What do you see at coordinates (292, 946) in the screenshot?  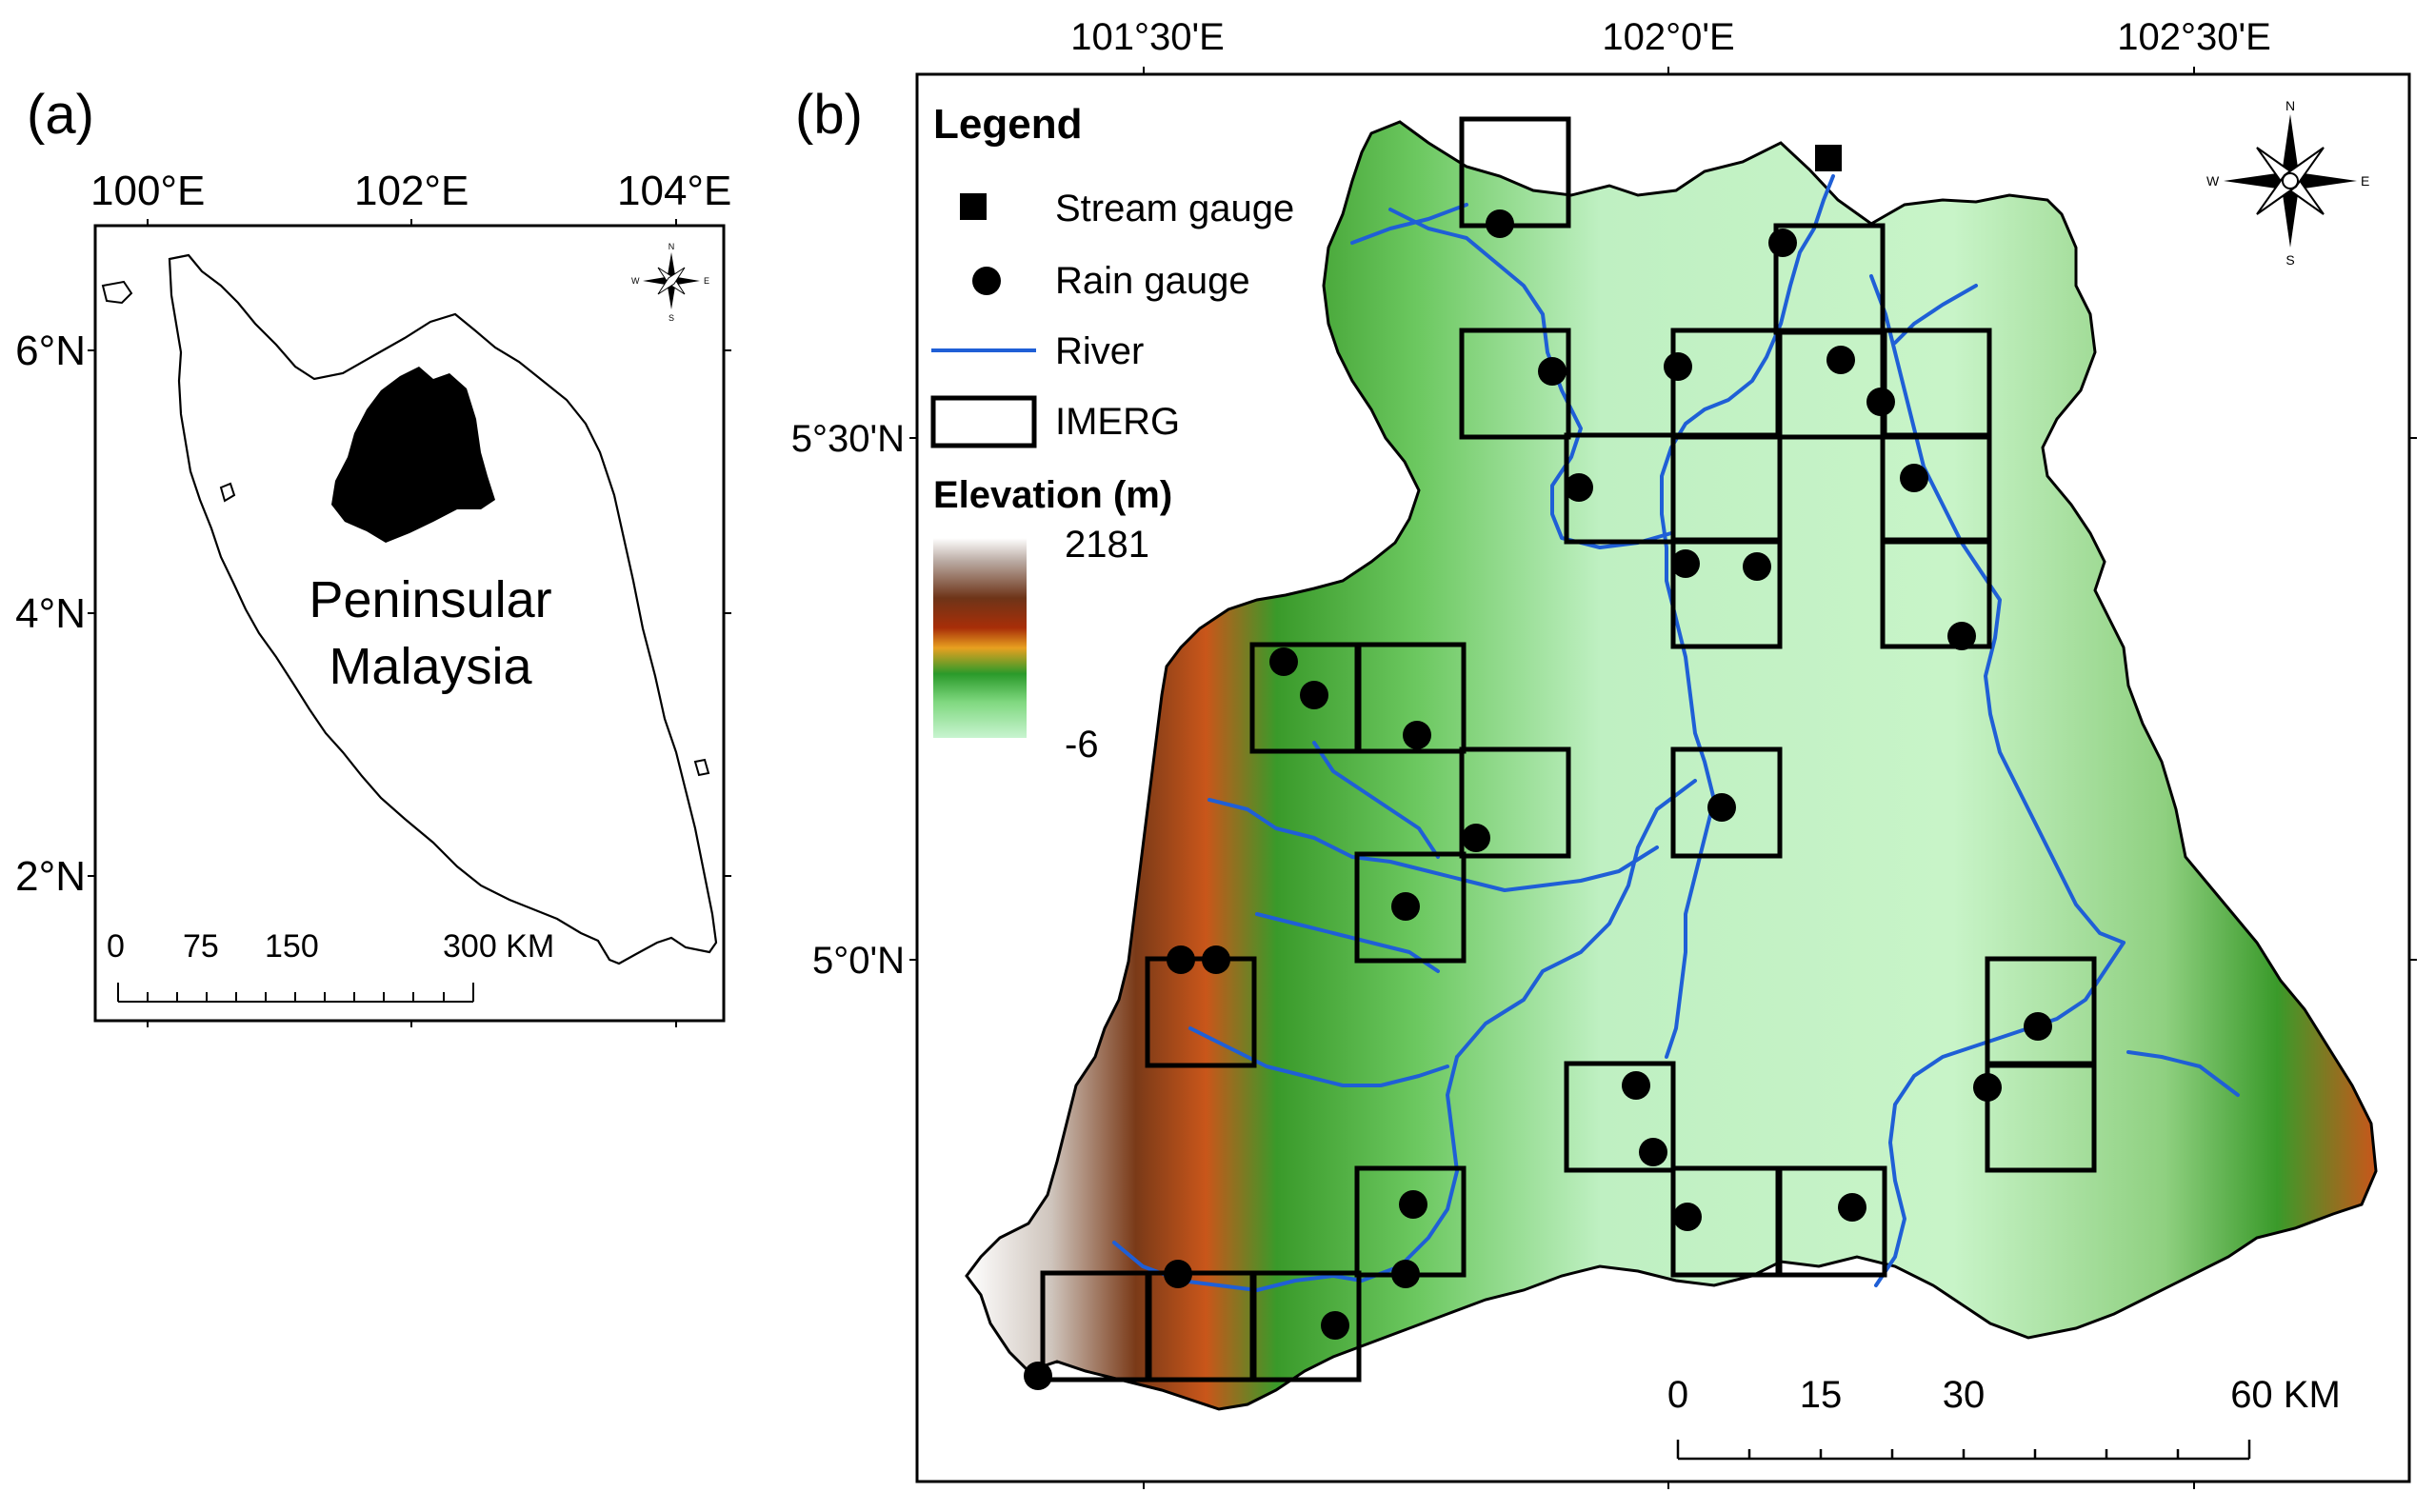 I see `scale-a-150: 150` at bounding box center [292, 946].